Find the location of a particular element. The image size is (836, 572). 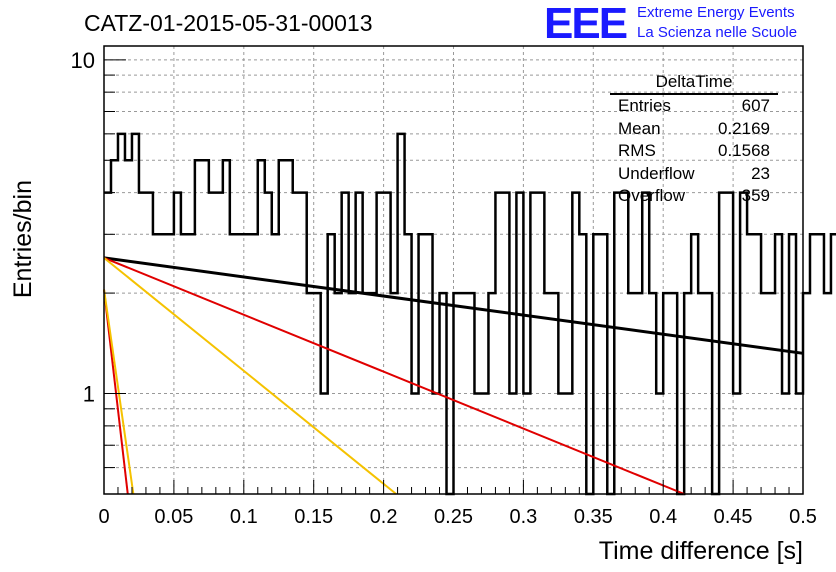

y-axis-label: Entries/bin is located at coordinates (23, 239).